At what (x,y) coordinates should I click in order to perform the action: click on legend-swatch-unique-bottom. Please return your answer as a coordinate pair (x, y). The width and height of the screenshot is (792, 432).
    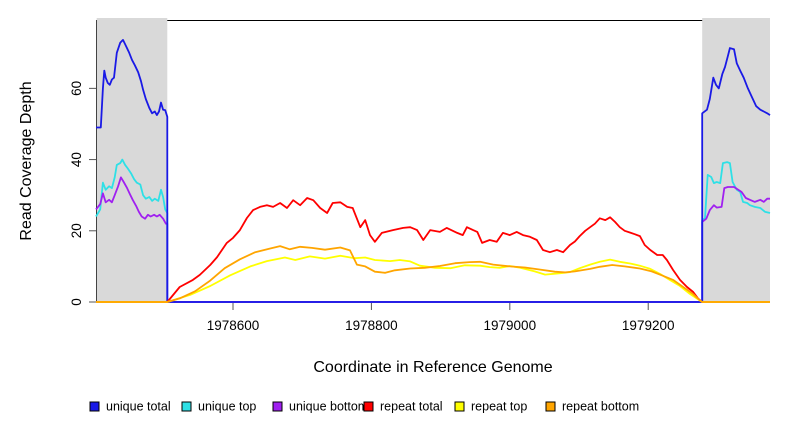
    Looking at the image, I should click on (277, 406).